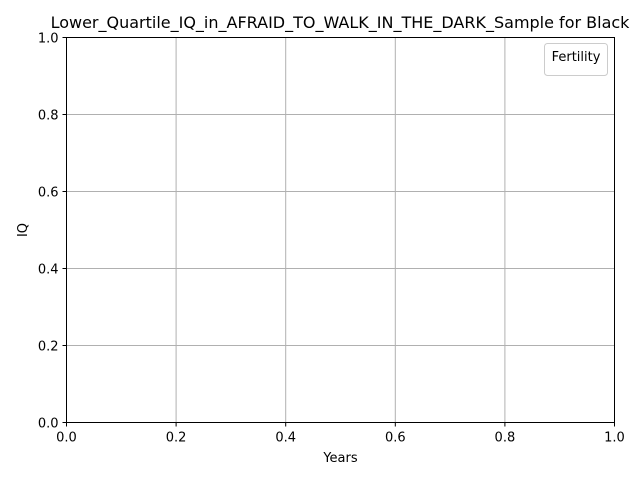 The width and height of the screenshot is (640, 480). I want to click on y-tick-label: 0.8, so click(48, 116).